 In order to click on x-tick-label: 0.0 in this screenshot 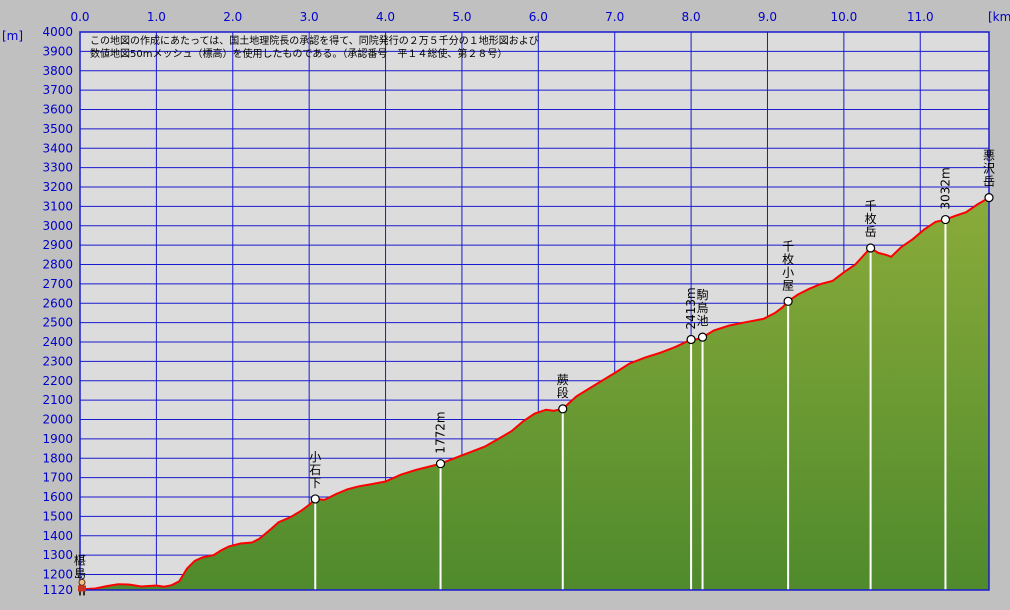, I will do `click(79, 17)`.